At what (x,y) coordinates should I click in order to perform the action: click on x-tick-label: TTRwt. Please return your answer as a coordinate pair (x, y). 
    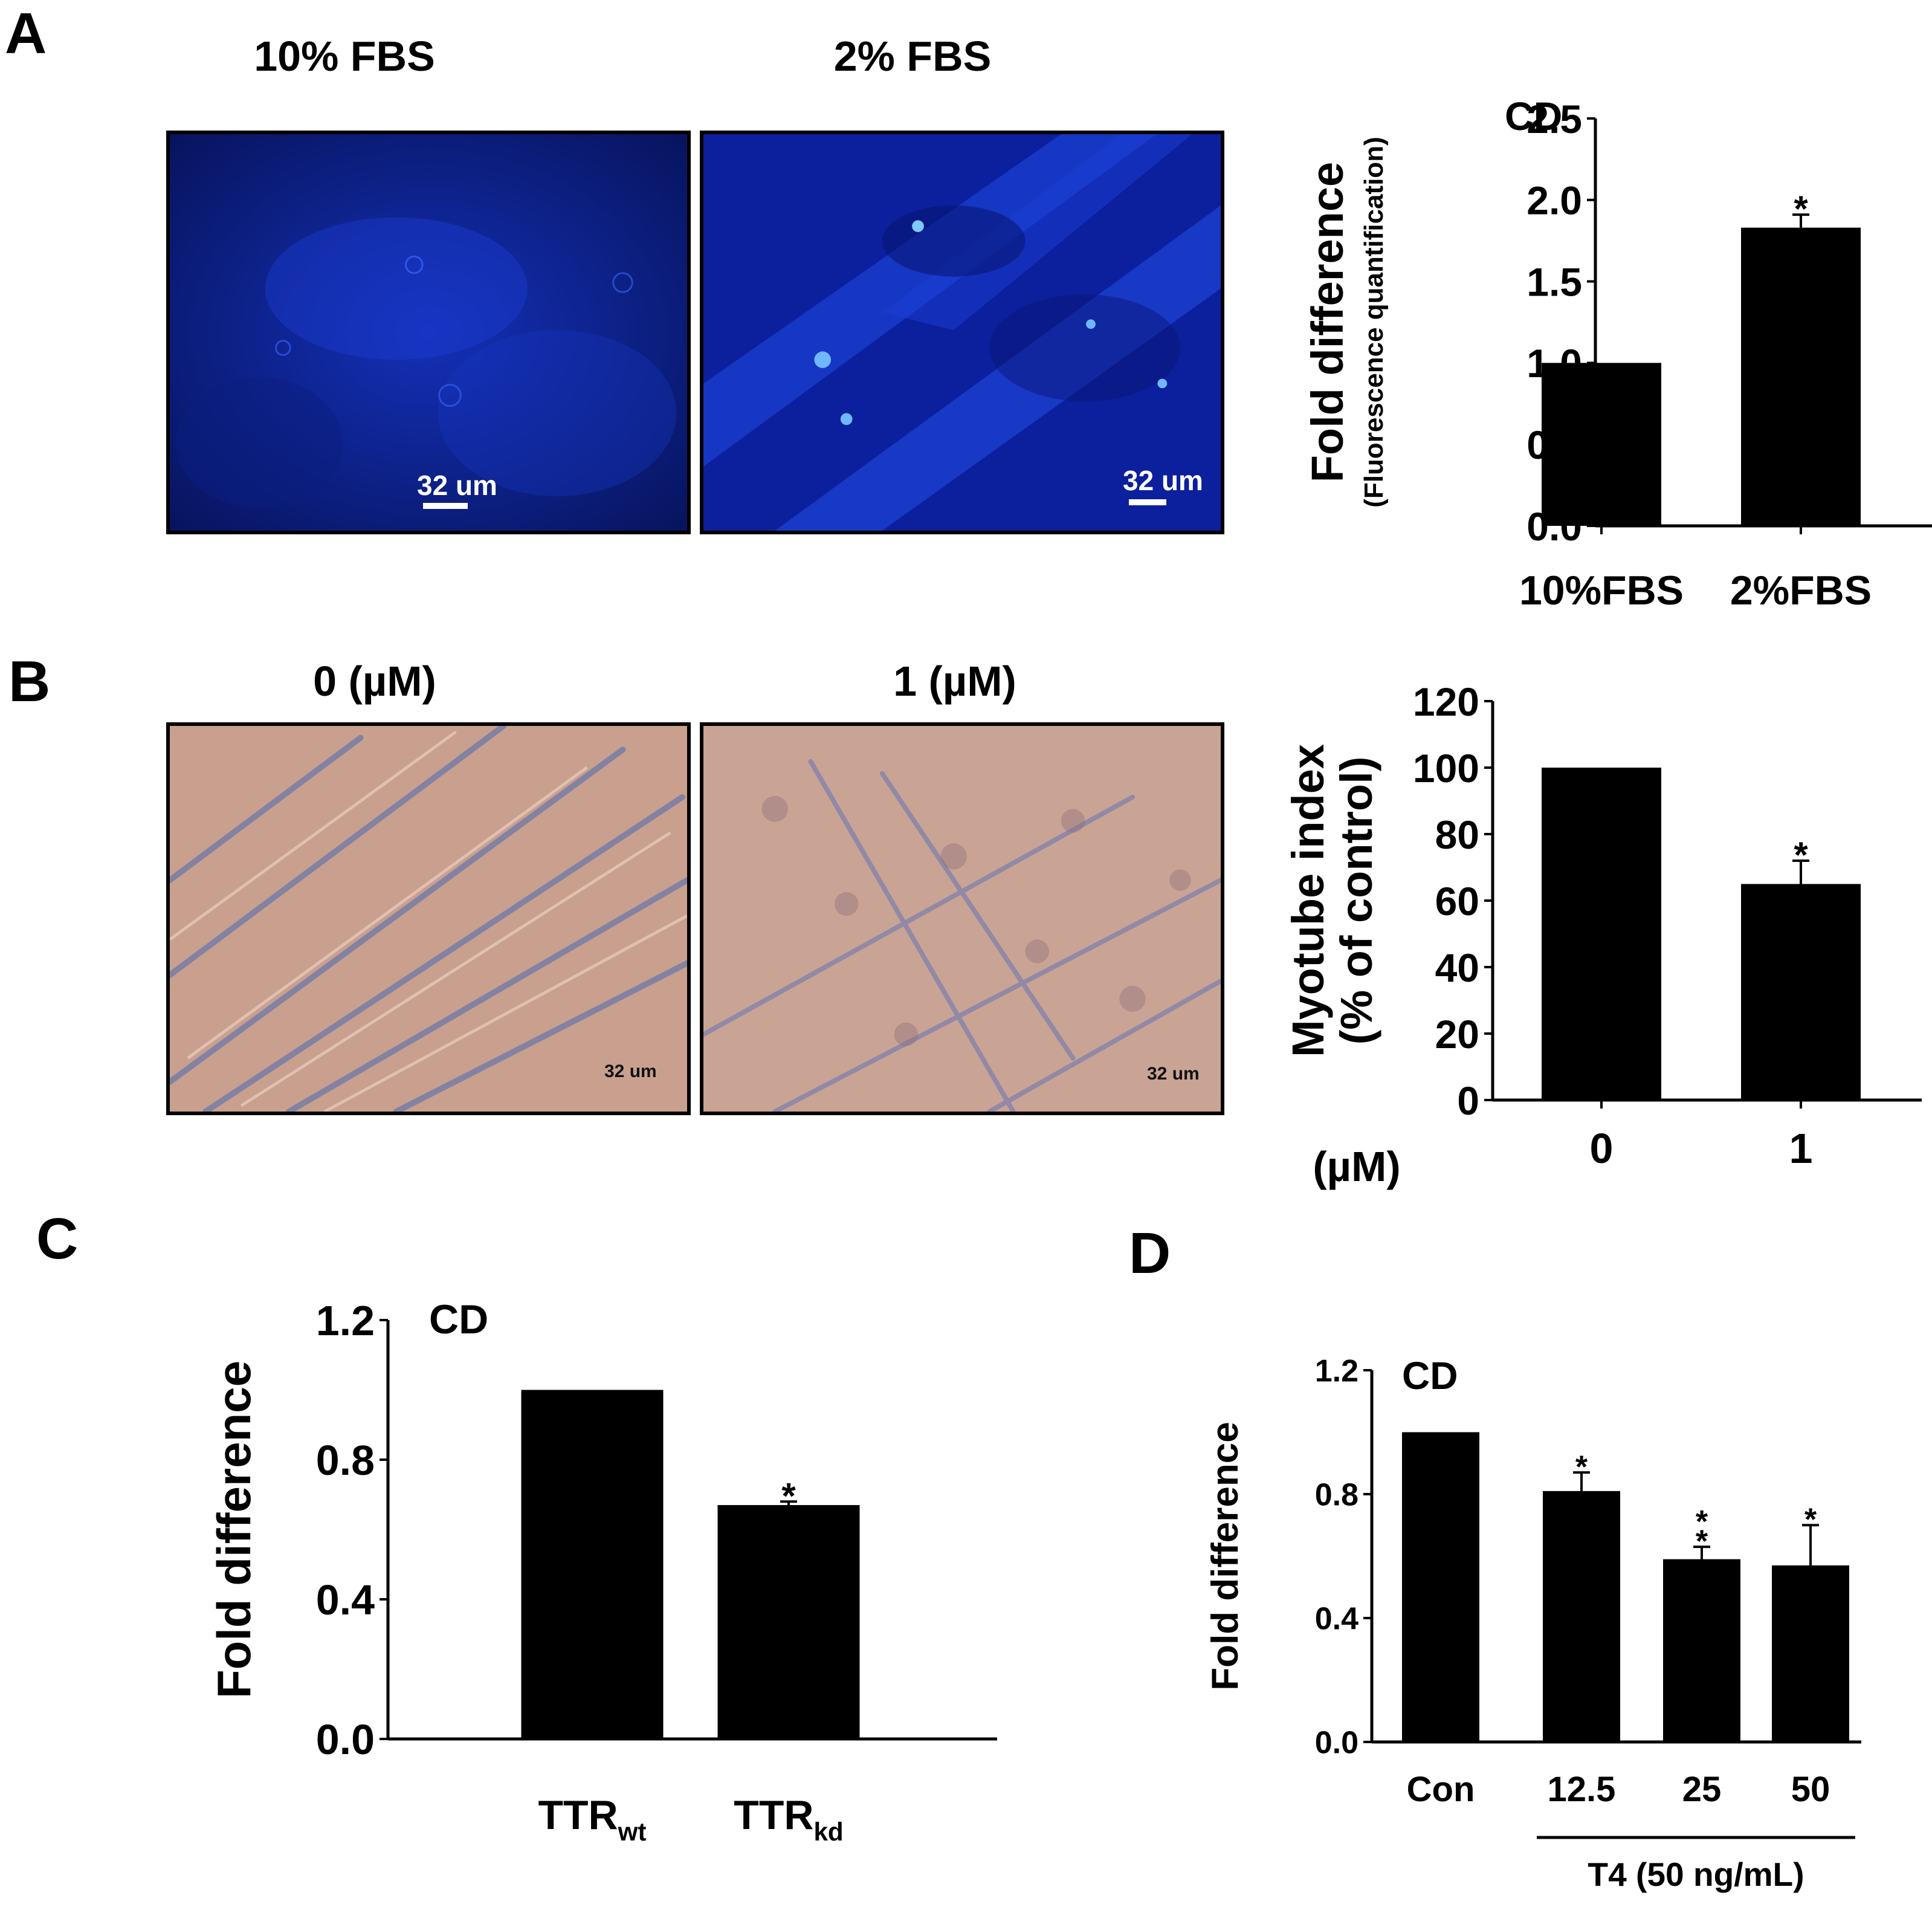
    Looking at the image, I should click on (592, 1819).